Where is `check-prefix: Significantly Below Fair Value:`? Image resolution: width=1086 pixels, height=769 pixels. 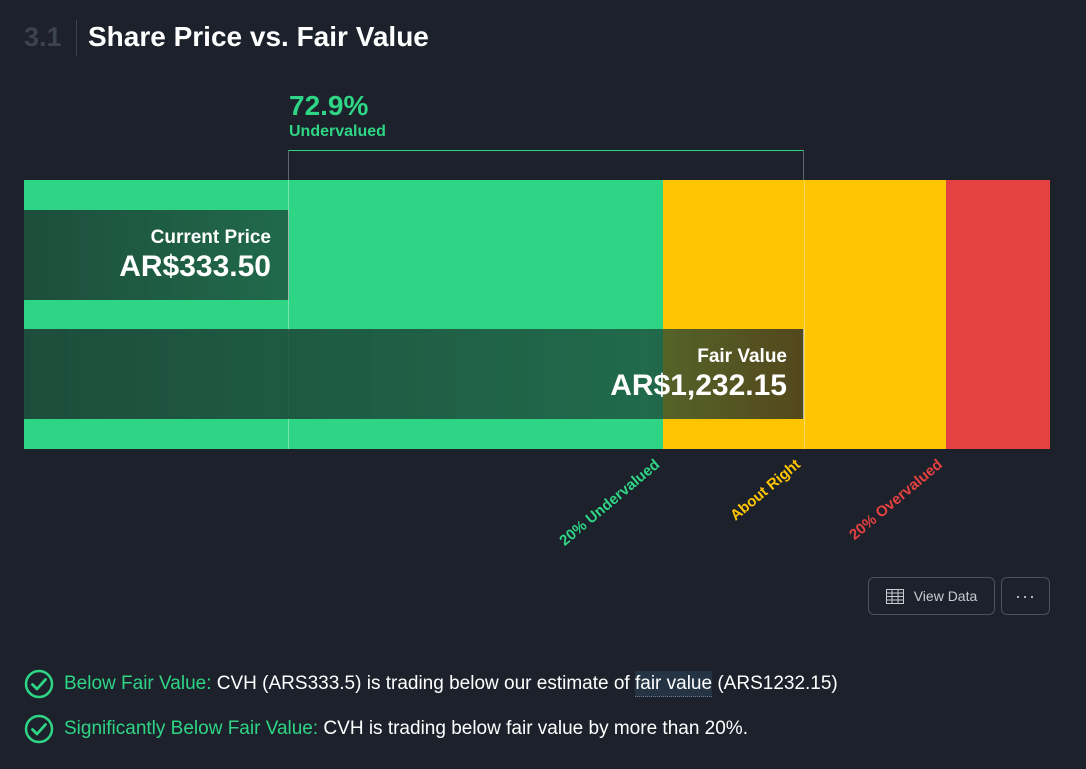 check-prefix: Significantly Below Fair Value: is located at coordinates (191, 728).